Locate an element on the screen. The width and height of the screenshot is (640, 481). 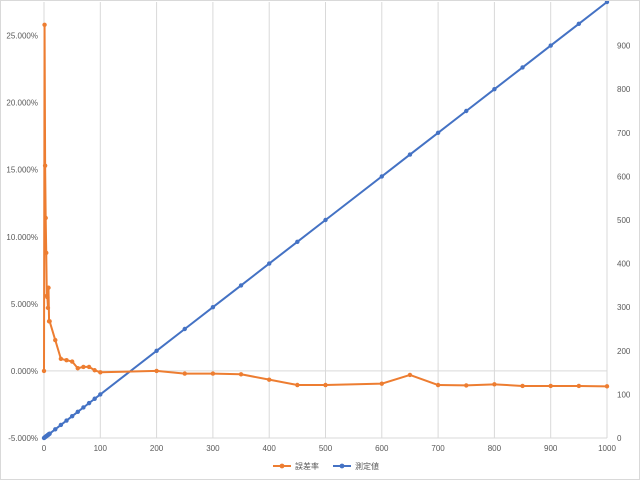
y-left-tick-label: 25.000% is located at coordinates (22, 36).